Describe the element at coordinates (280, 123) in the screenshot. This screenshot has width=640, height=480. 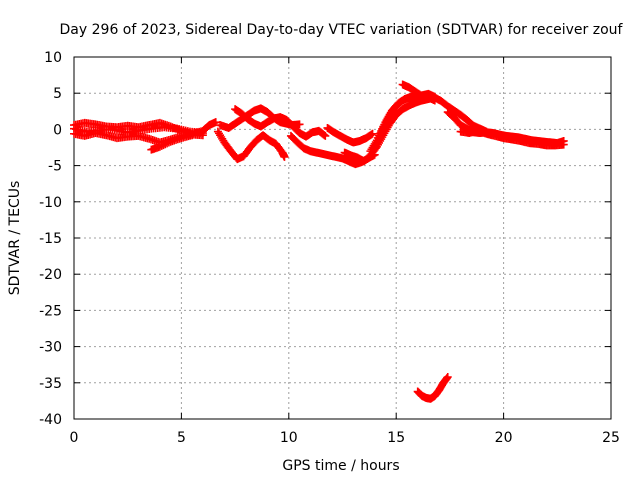
I see `series-track-g` at that location.